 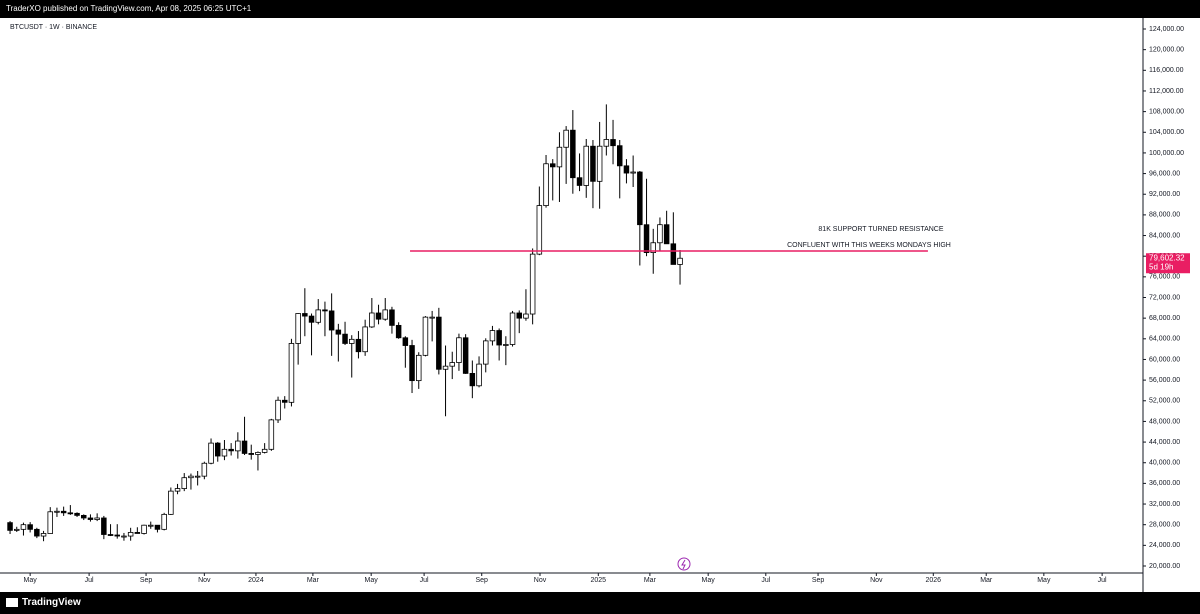 What do you see at coordinates (53, 27) in the screenshot?
I see `symbol: BTCUSDT · 1W · BINANCE` at bounding box center [53, 27].